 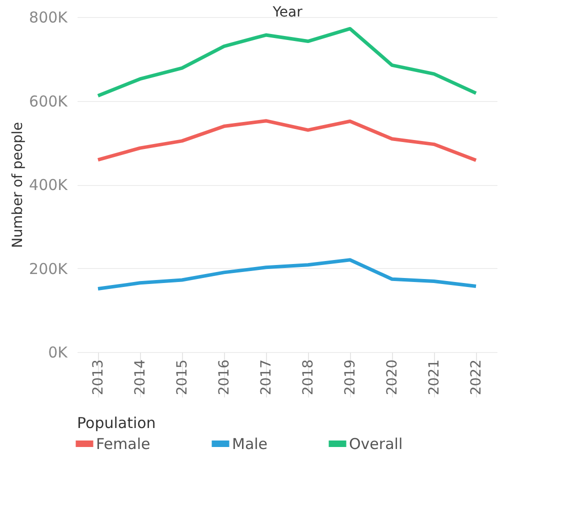 What do you see at coordinates (287, 12) in the screenshot?
I see `x-axis-title: Year` at bounding box center [287, 12].